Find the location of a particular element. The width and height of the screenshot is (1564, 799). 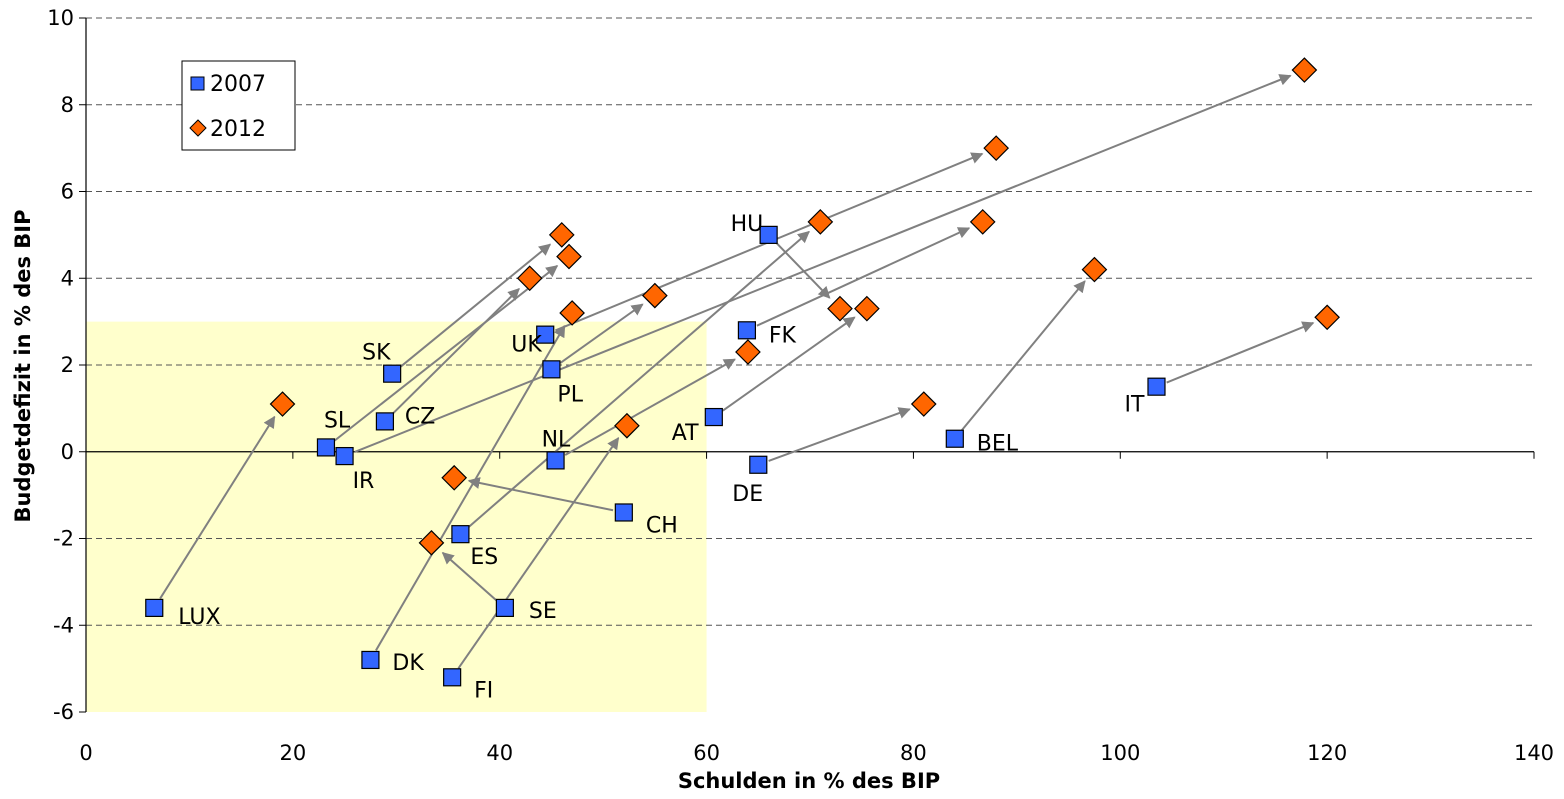

point-label-lux: LUX is located at coordinates (199, 617).